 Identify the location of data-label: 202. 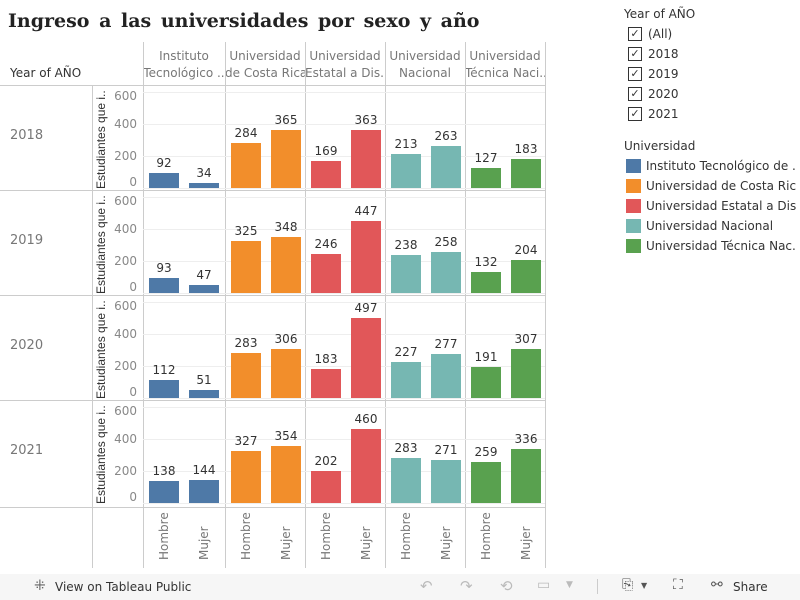
(326, 460).